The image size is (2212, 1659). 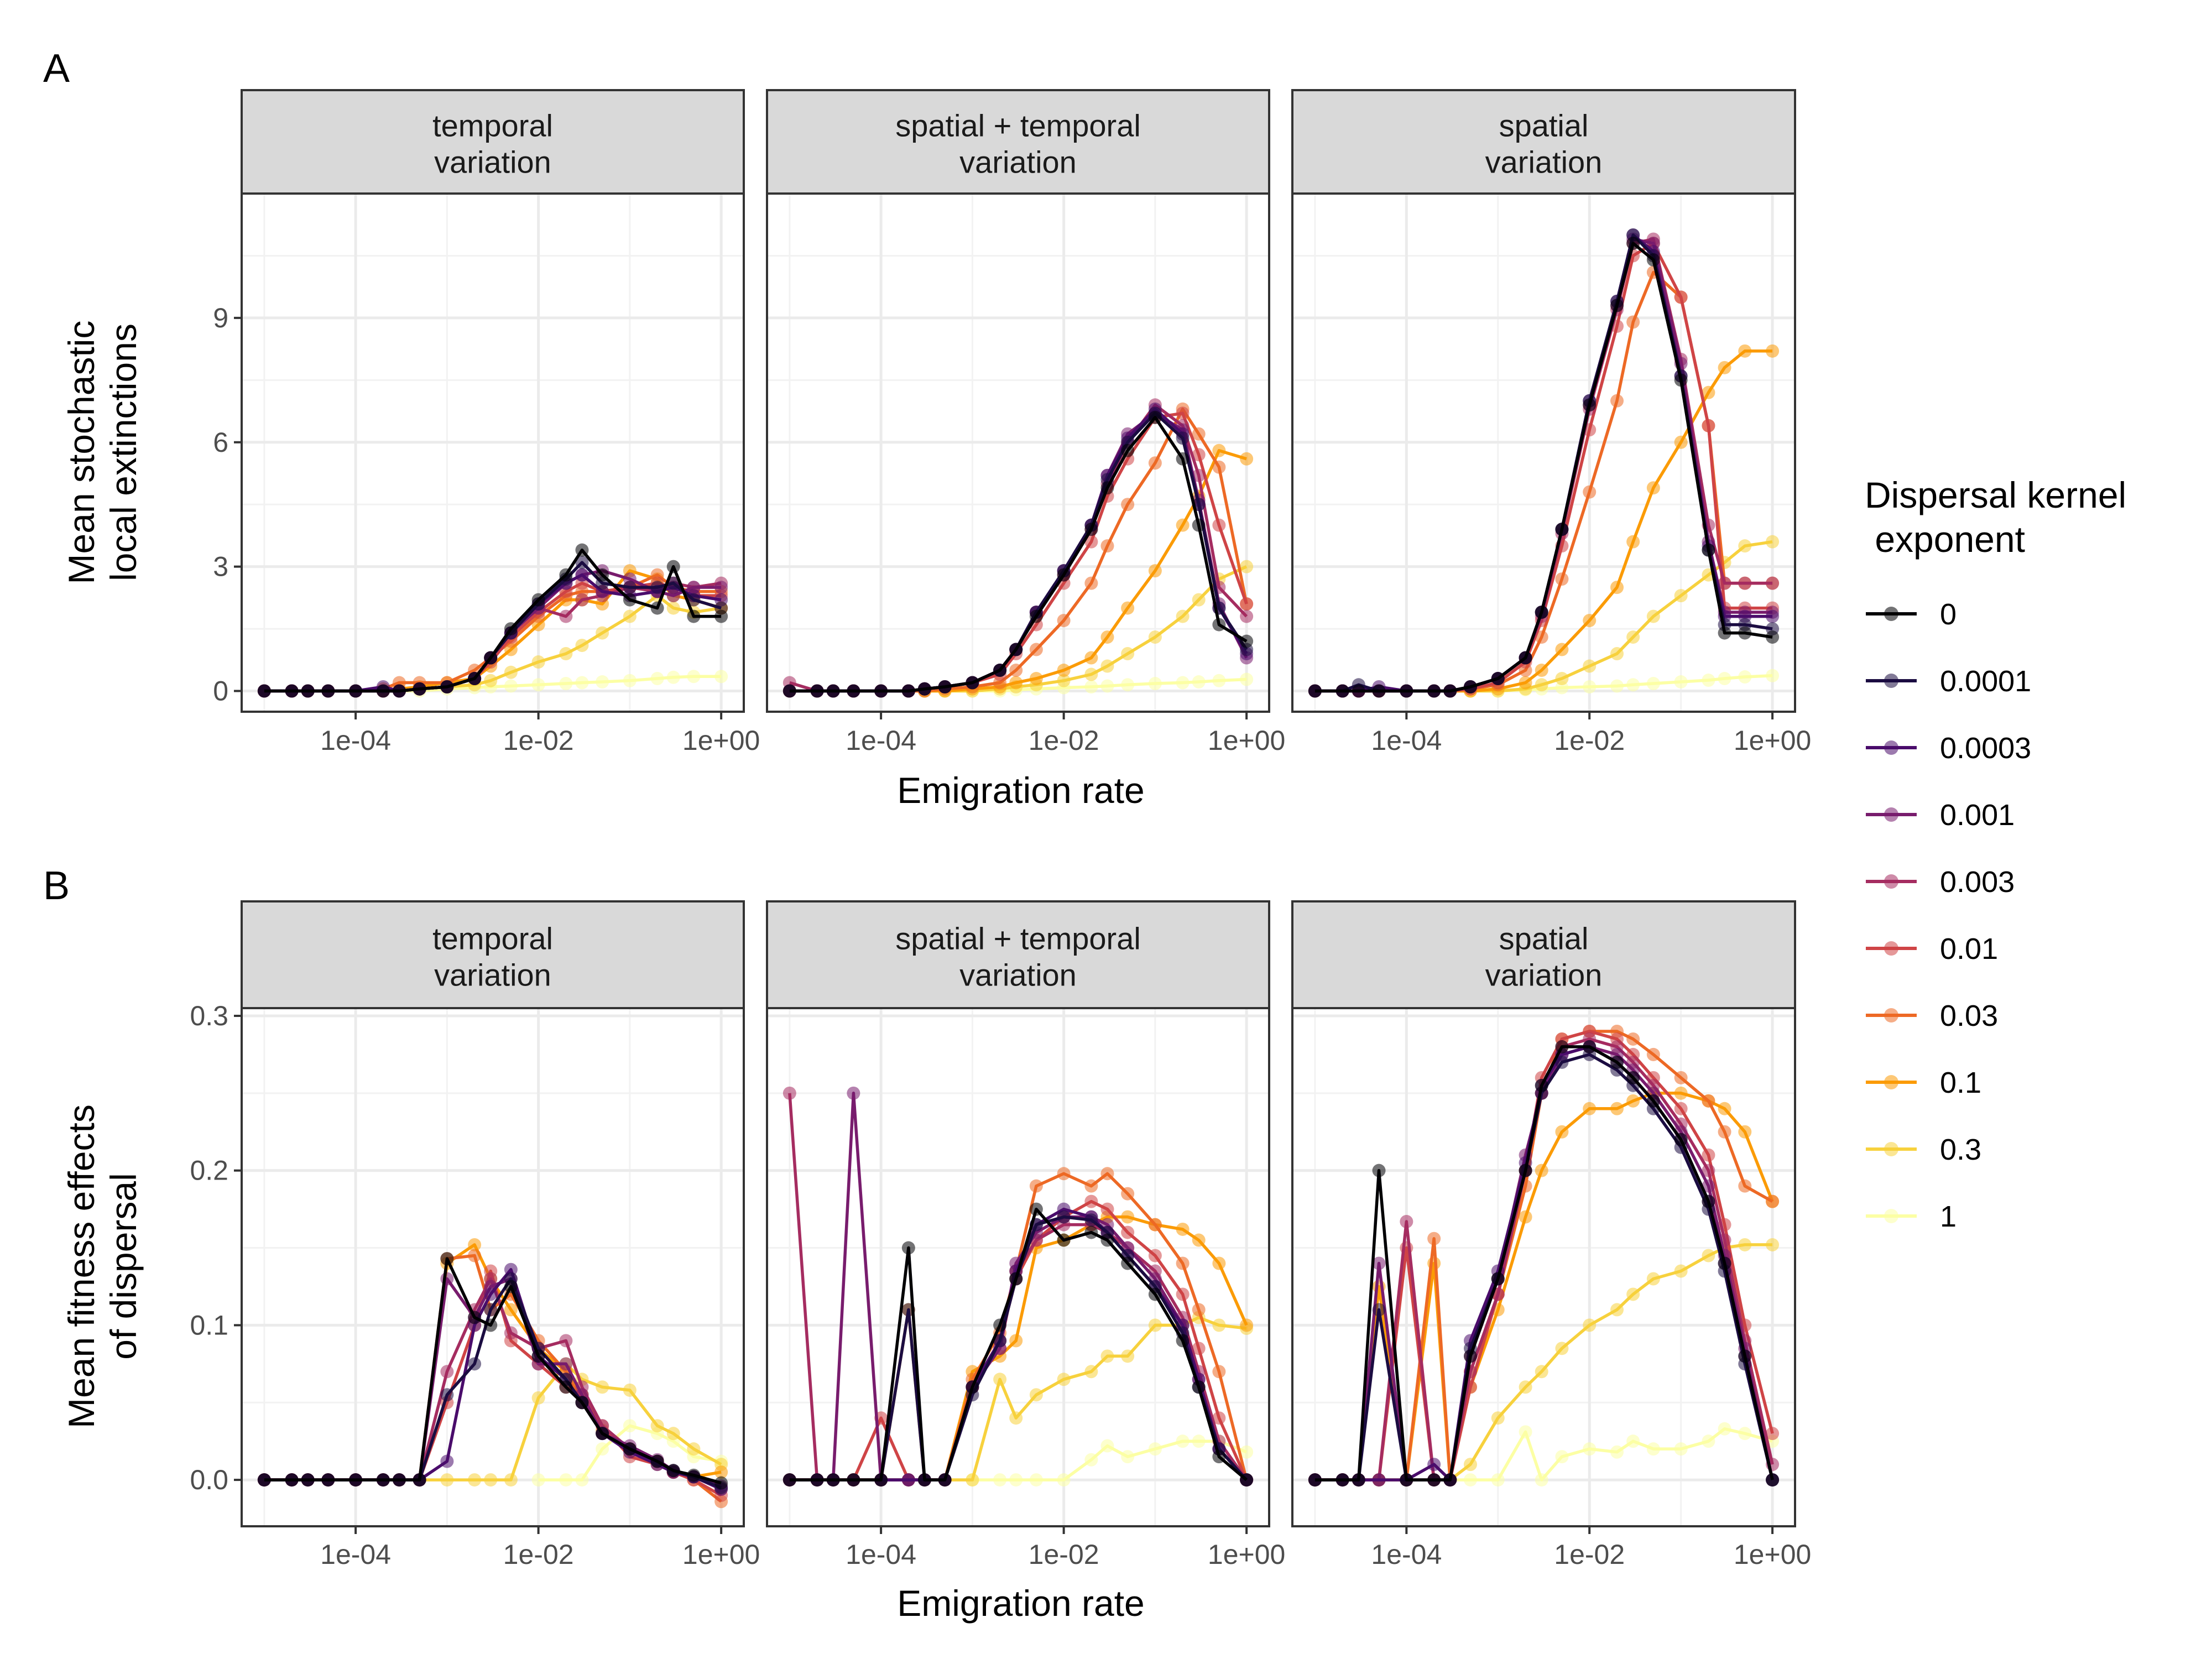 What do you see at coordinates (209, 1016) in the screenshot?
I see `y-tick-label: 0.3` at bounding box center [209, 1016].